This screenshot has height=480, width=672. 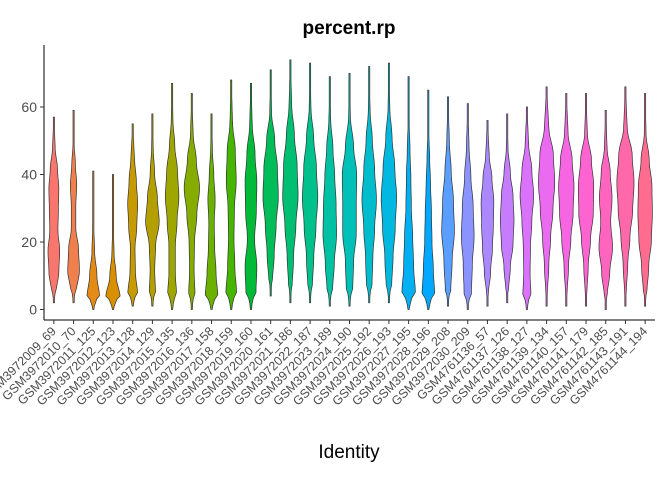 What do you see at coordinates (29, 242) in the screenshot?
I see `y-tick-label: 20` at bounding box center [29, 242].